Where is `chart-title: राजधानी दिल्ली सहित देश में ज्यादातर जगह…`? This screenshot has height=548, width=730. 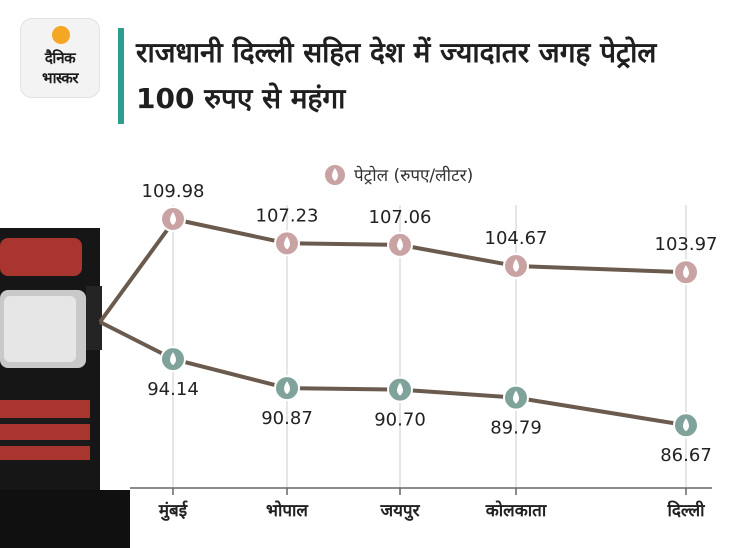 chart-title: राजधानी दिल्ली सहित देश में ज्यादातर जगह… is located at coordinates (396, 75).